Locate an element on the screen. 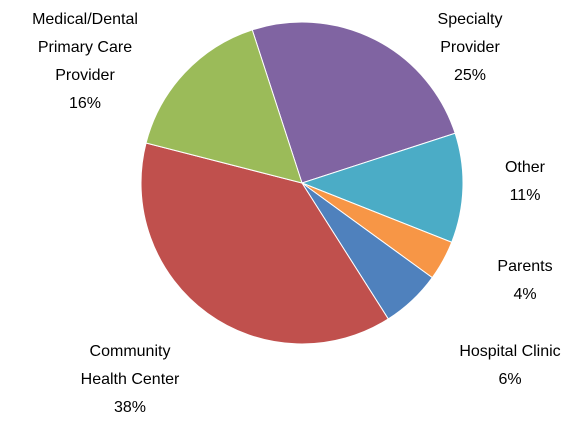 This screenshot has height=421, width=581. value-label: 11% is located at coordinates (525, 195).